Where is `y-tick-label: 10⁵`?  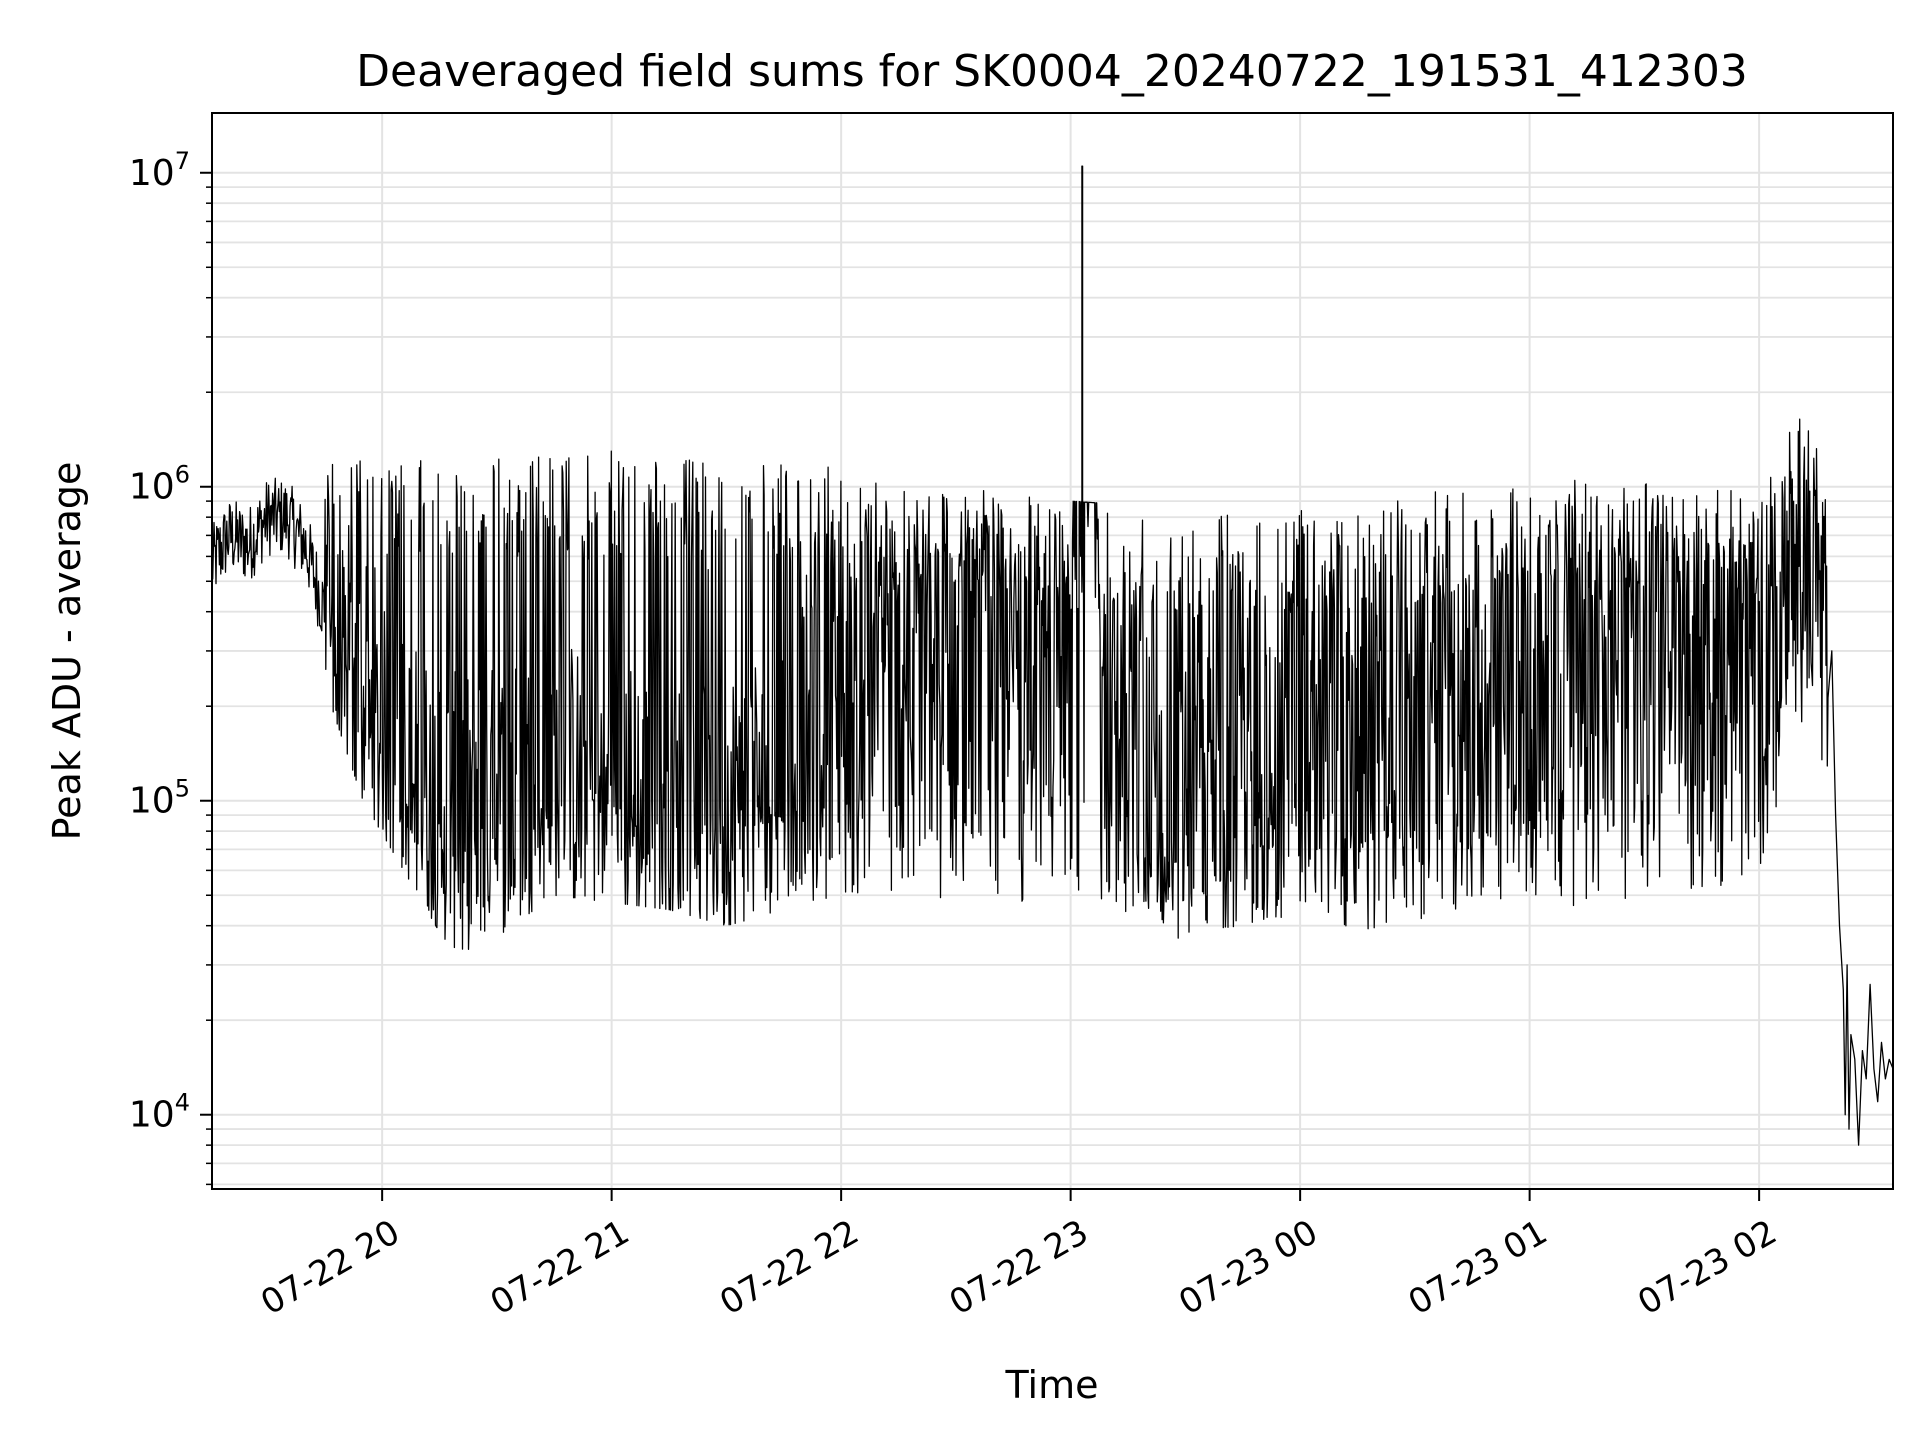
y-tick-label: 10⁵ is located at coordinates (159, 798).